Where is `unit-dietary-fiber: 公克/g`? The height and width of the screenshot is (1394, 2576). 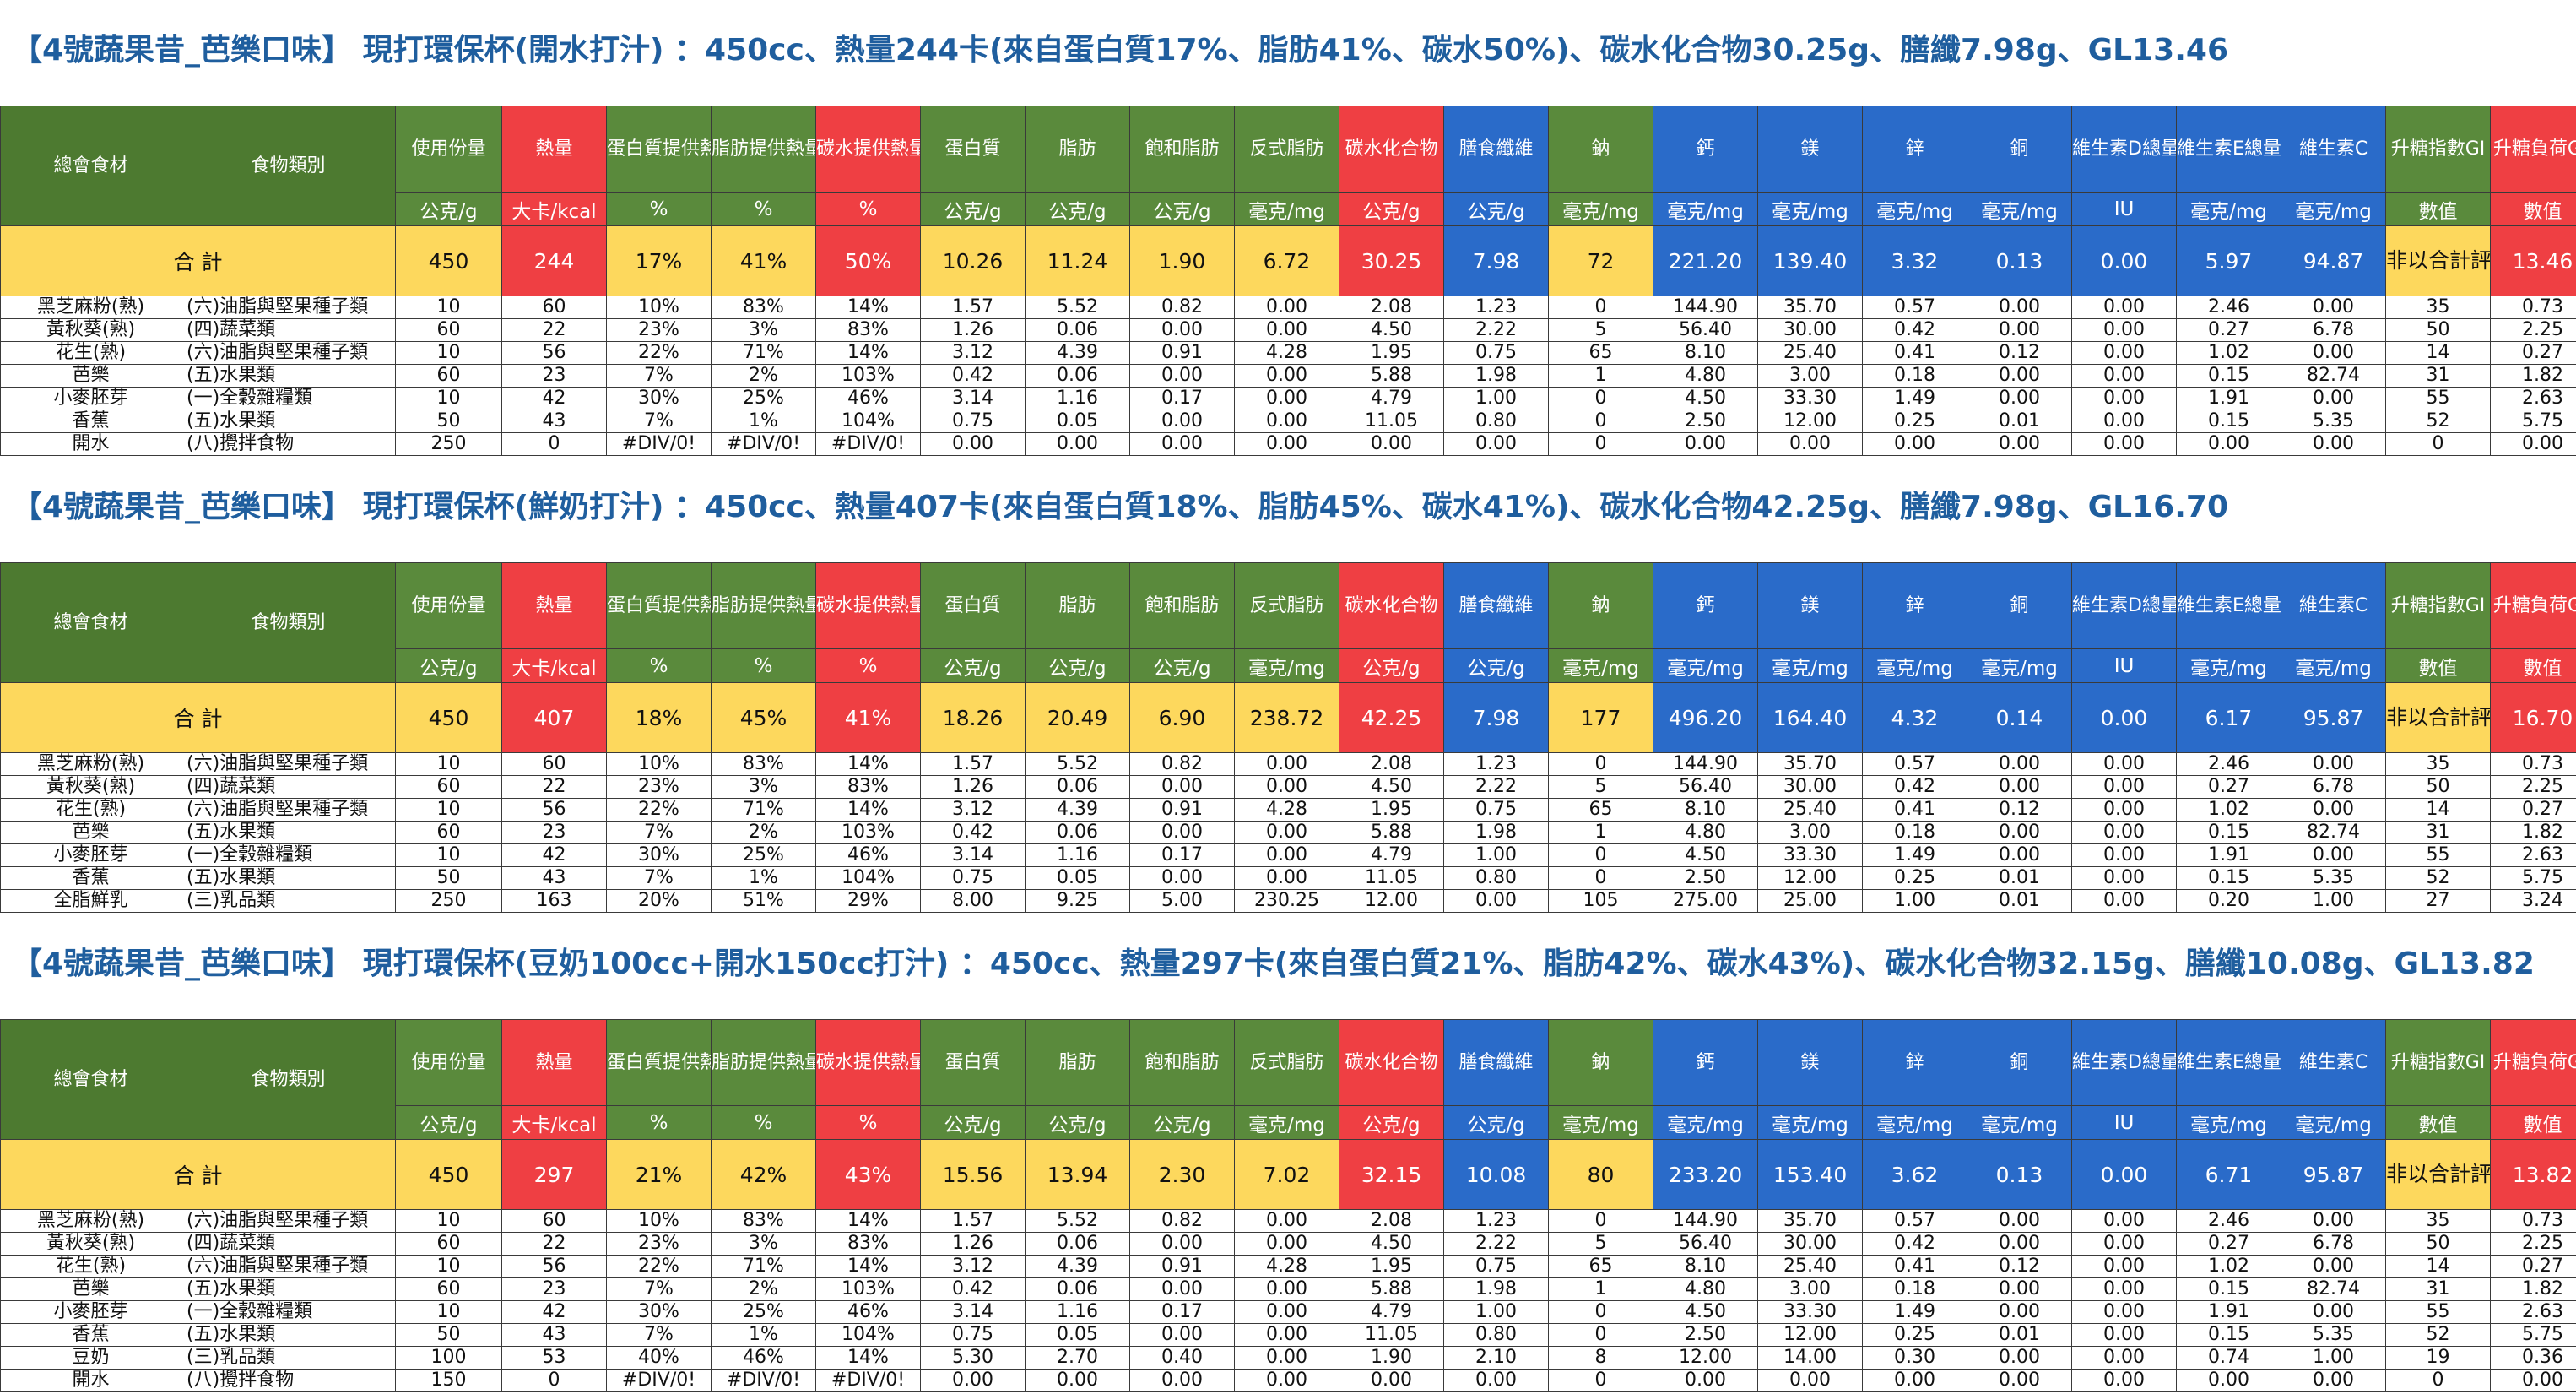 unit-dietary-fiber: 公克/g is located at coordinates (1496, 665).